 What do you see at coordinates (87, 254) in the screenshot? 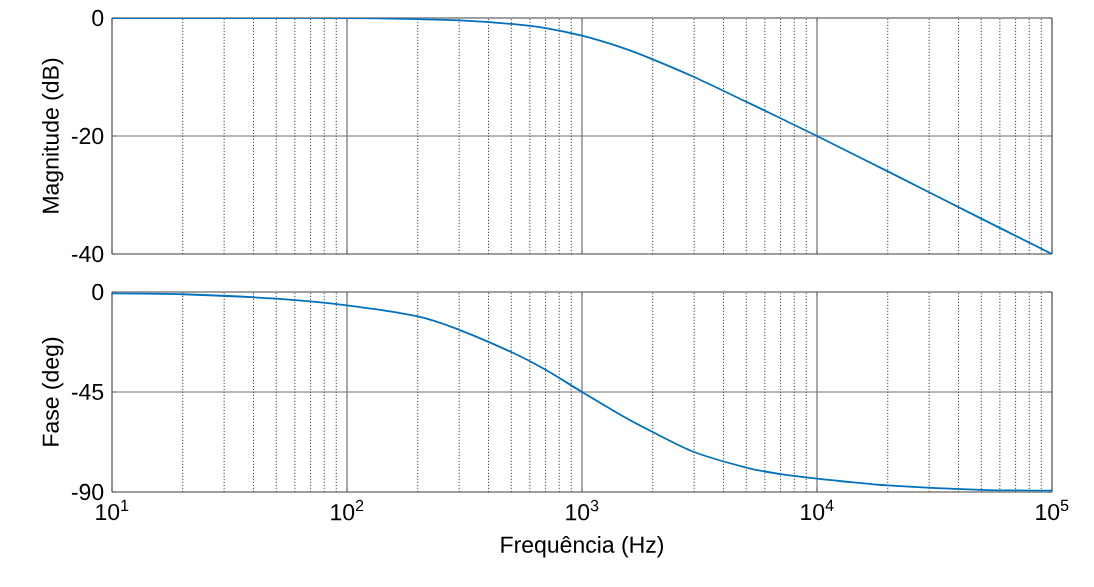
I see `y-tick-label: -40` at bounding box center [87, 254].